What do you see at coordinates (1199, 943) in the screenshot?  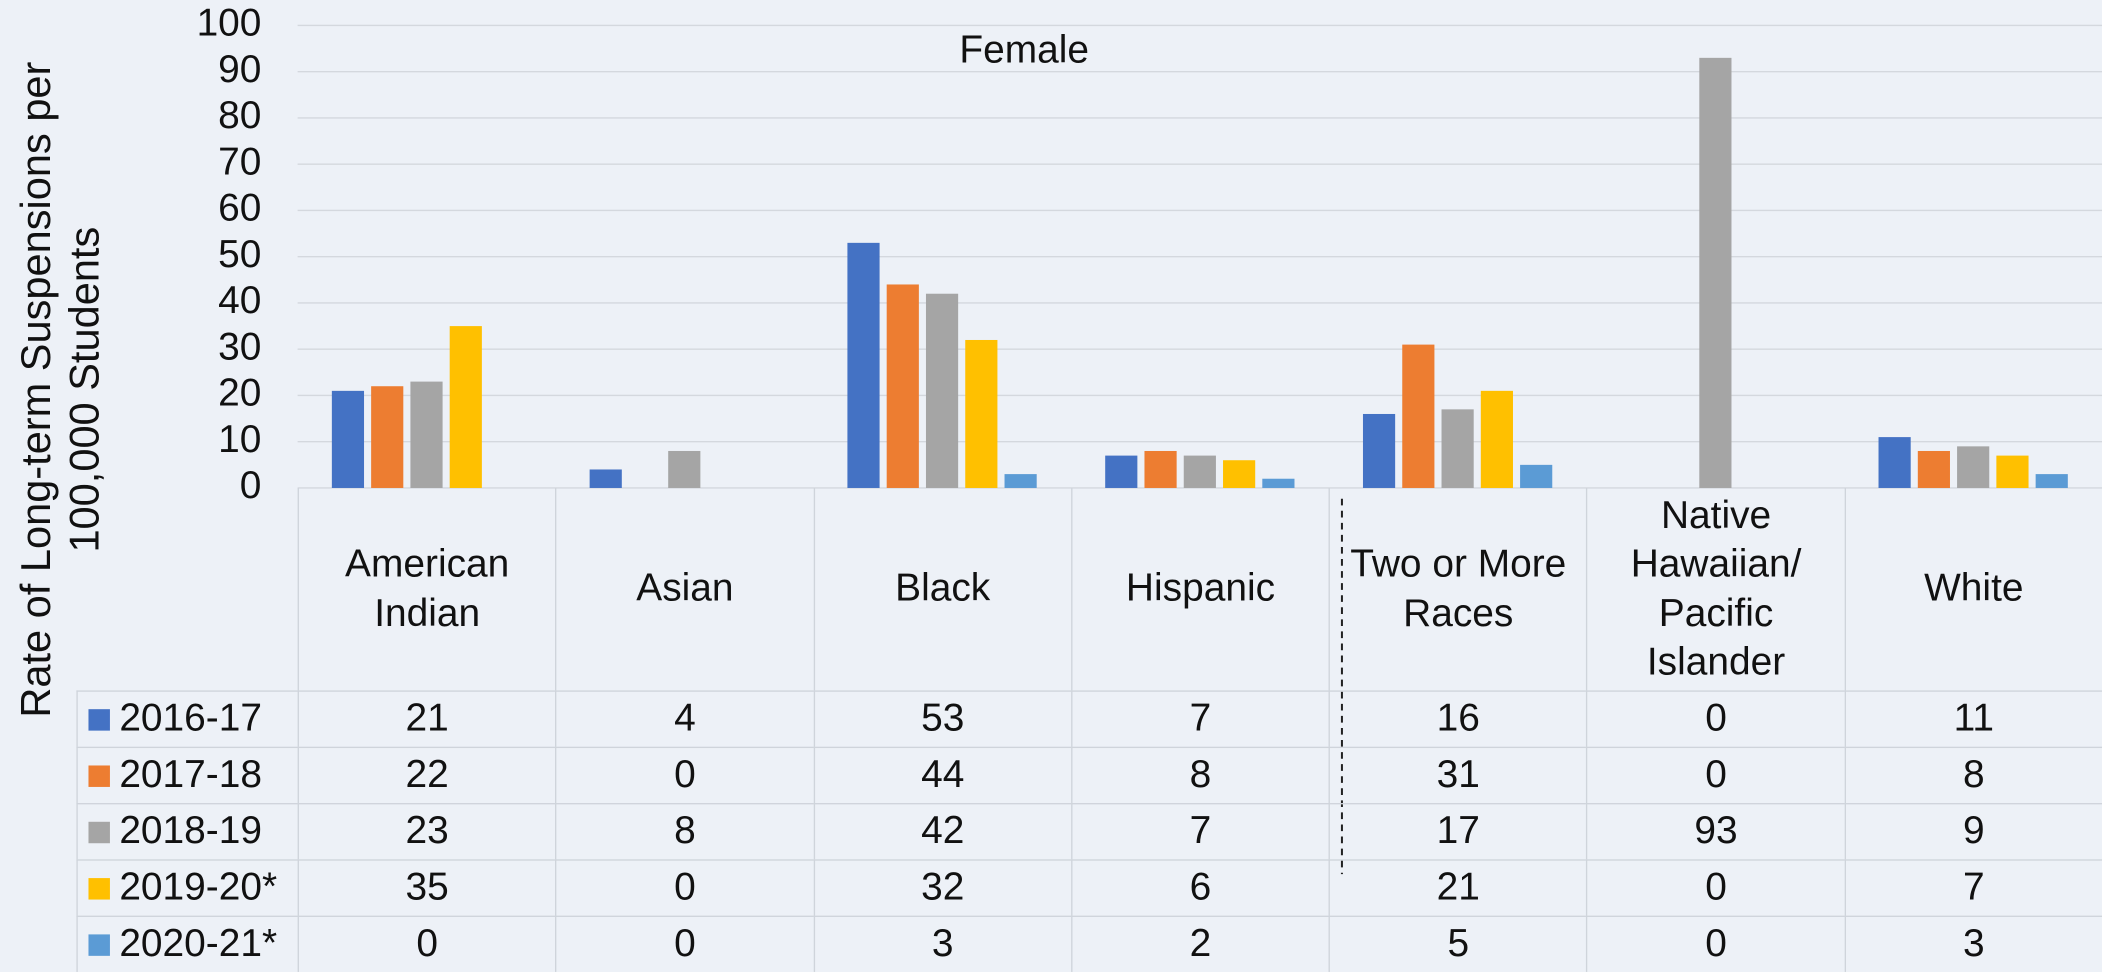 I see `table-value: 2` at bounding box center [1199, 943].